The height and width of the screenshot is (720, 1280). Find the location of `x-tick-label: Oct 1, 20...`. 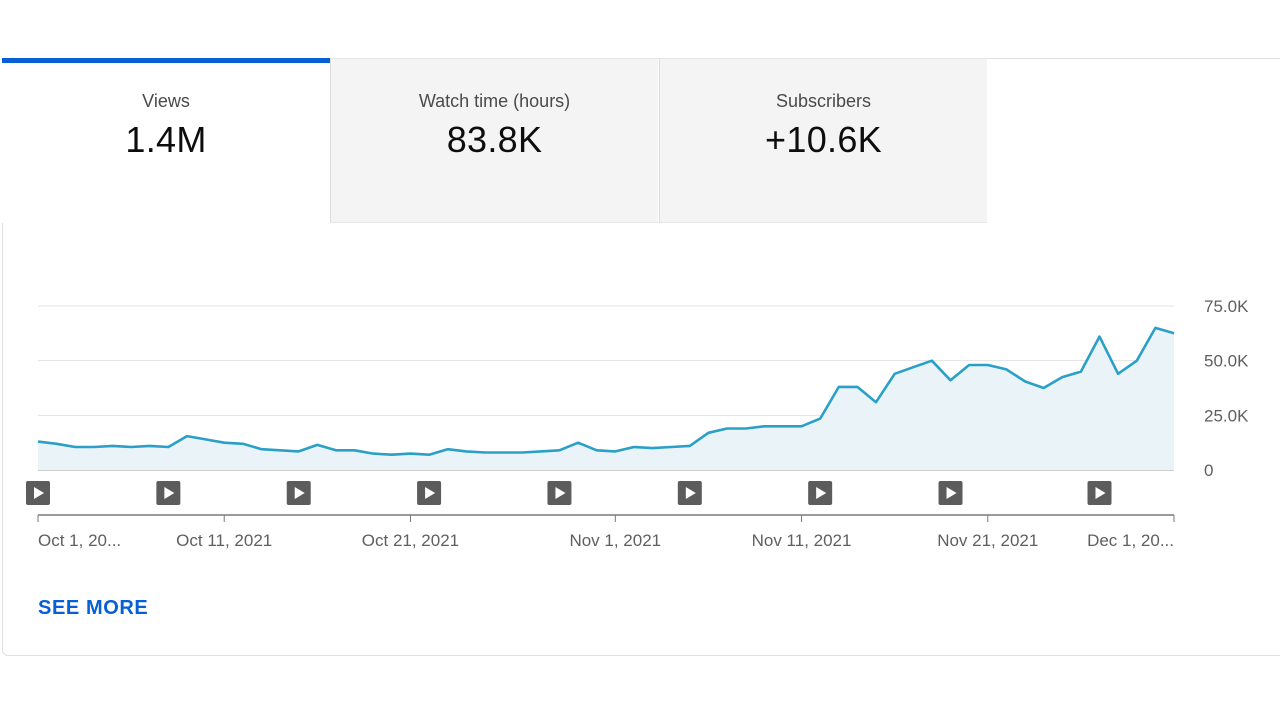

x-tick-label: Oct 1, 20... is located at coordinates (79, 540).